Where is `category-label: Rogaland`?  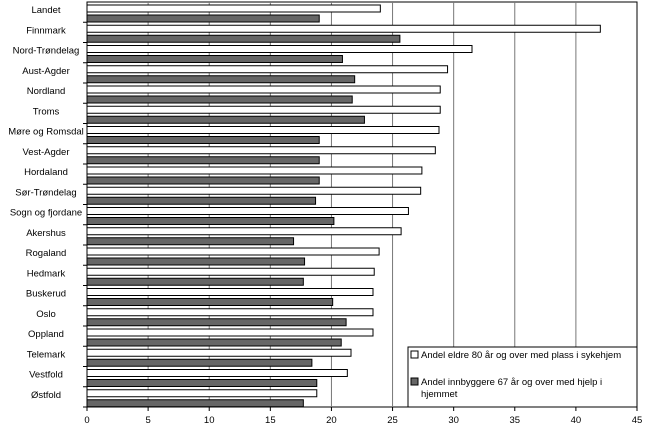 category-label: Rogaland is located at coordinates (46, 253).